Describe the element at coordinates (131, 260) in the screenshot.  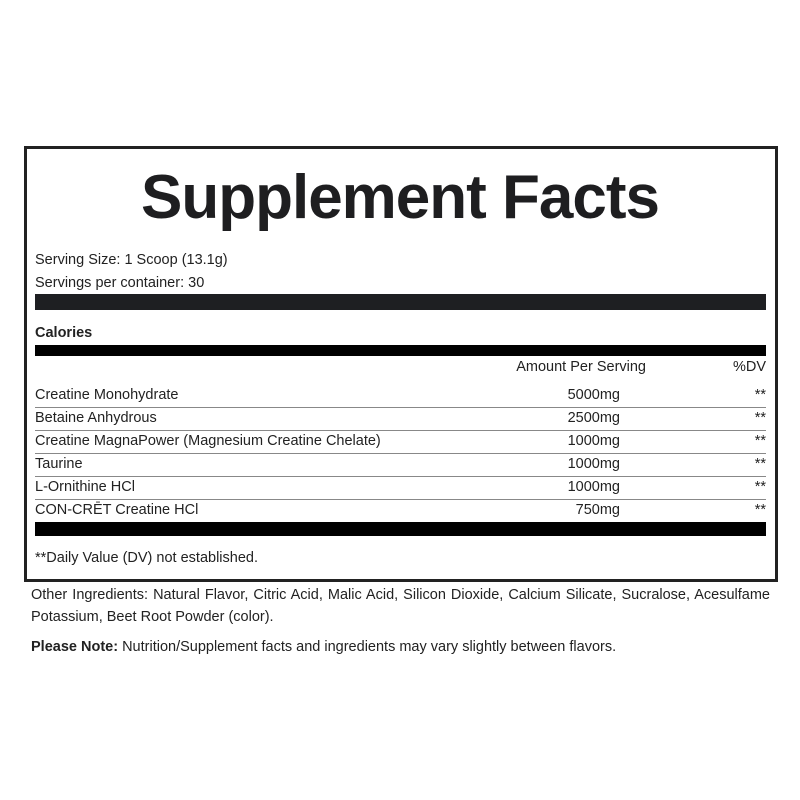
I see `serving-size: Serving Size: 1 Scoop (13.1g)` at that location.